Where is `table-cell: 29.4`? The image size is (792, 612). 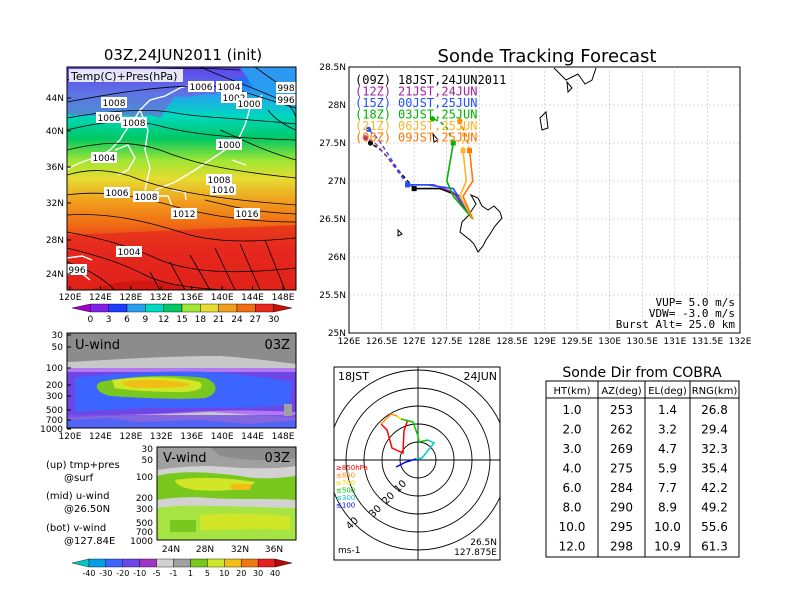
table-cell: 29.4 is located at coordinates (714, 430).